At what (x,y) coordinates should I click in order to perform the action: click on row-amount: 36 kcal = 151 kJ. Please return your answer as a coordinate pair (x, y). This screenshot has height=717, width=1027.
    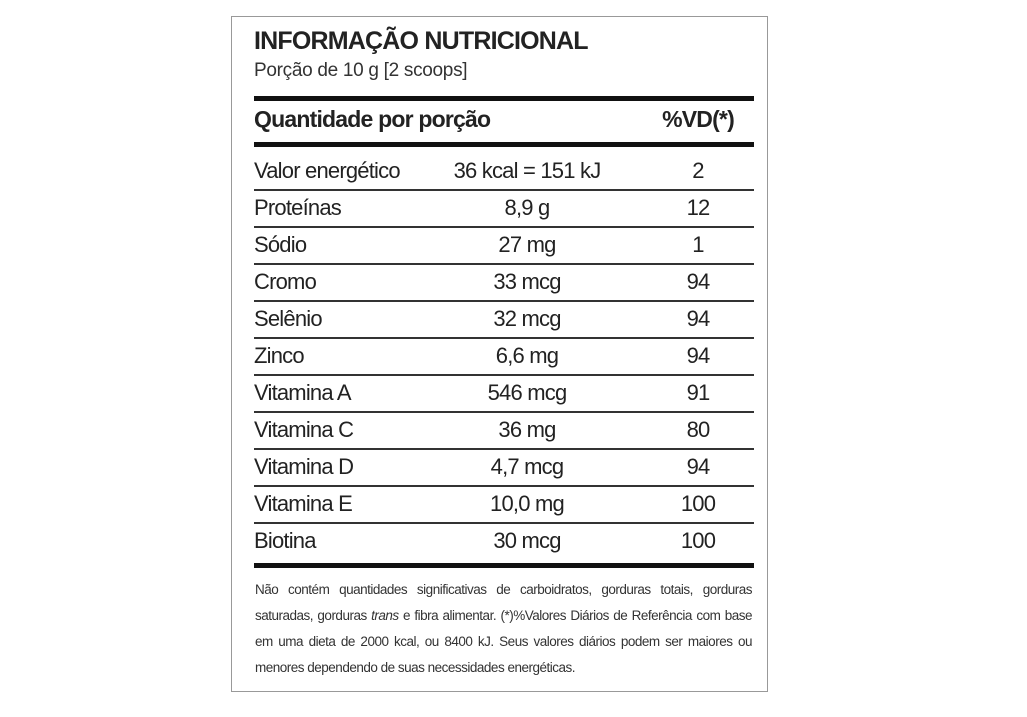
    Looking at the image, I should click on (527, 170).